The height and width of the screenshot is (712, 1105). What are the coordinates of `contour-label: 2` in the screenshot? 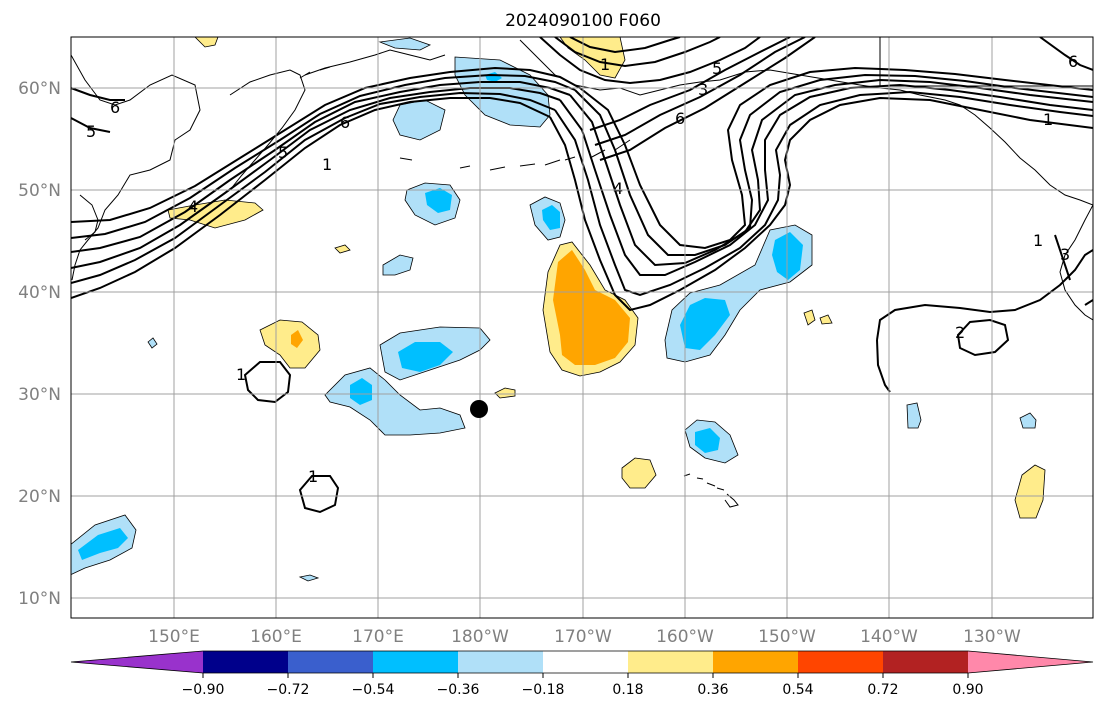 It's located at (960, 332).